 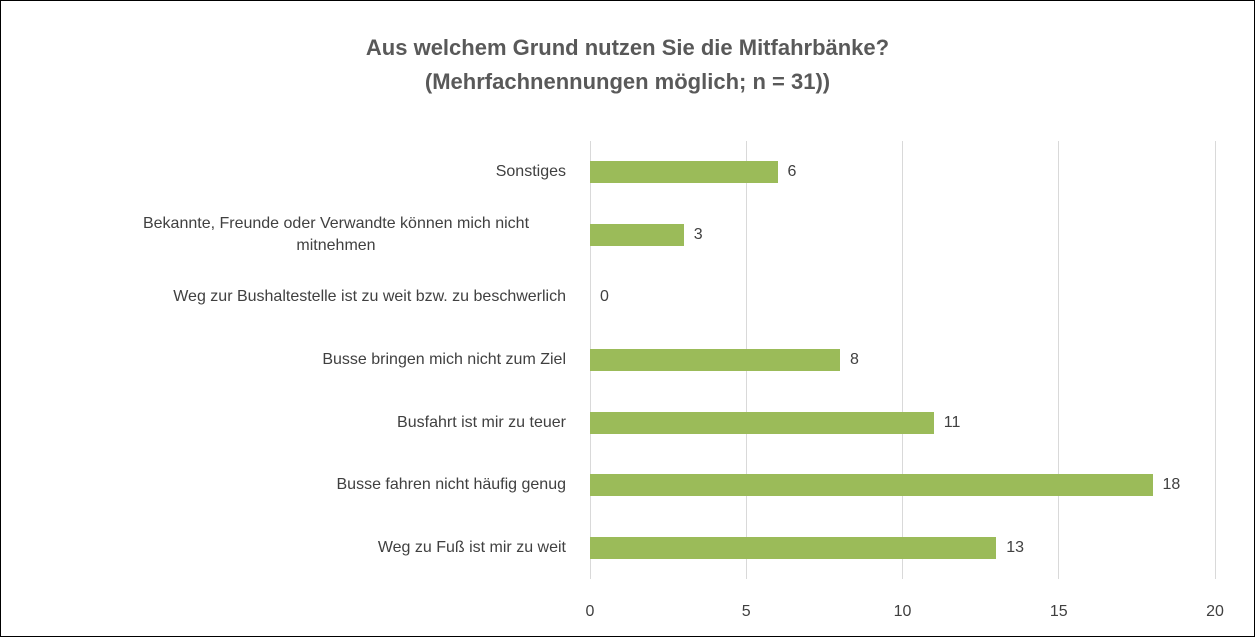 What do you see at coordinates (1215, 611) in the screenshot?
I see `x-tick-label: 20` at bounding box center [1215, 611].